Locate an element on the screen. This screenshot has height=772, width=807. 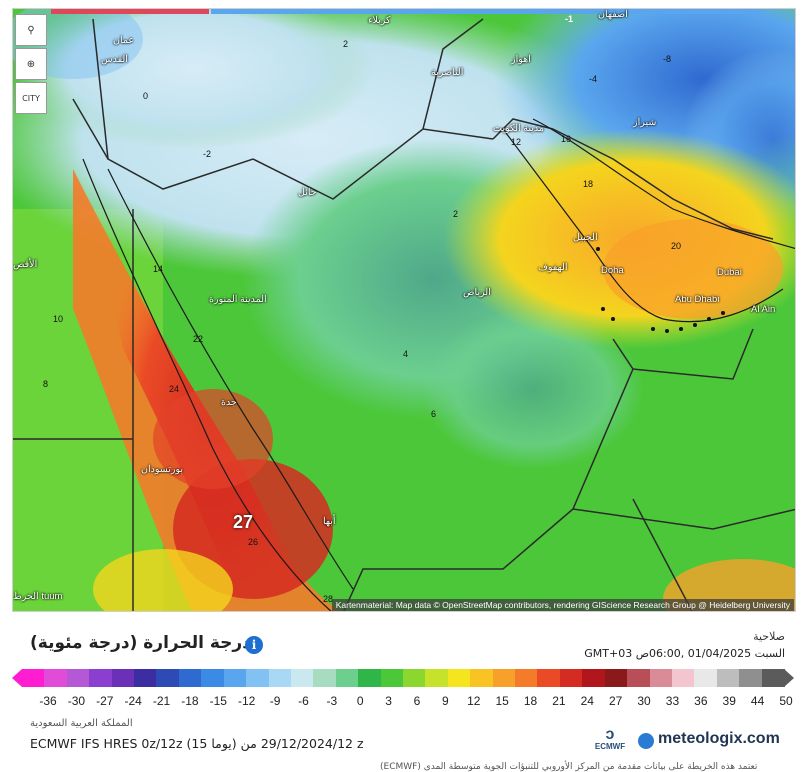
top-strip-blue is located at coordinates (486, 11).